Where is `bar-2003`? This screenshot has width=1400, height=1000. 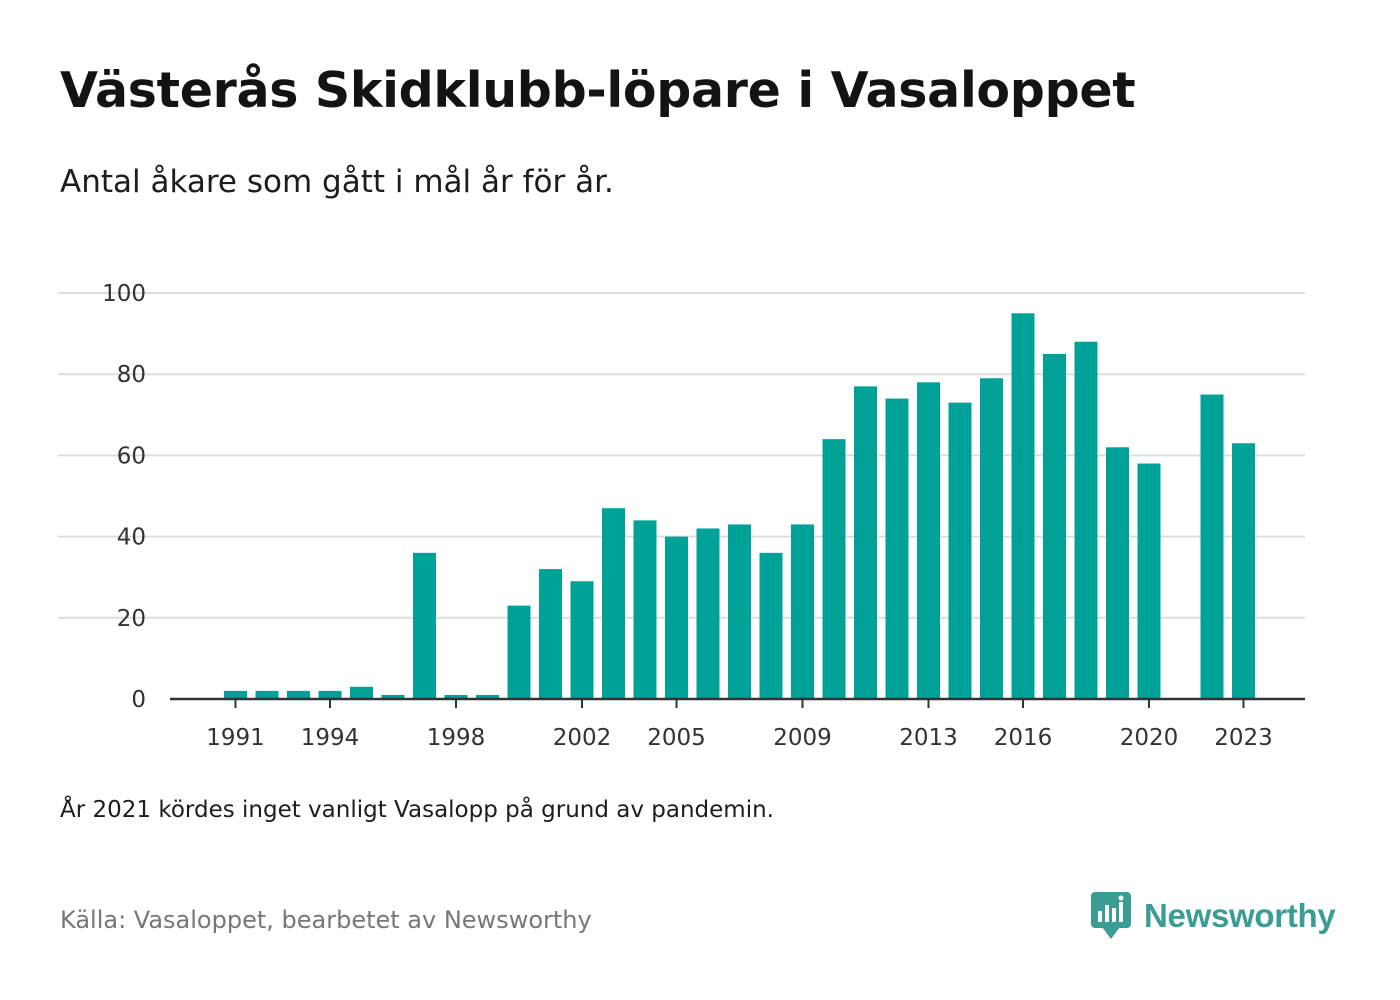
bar-2003 is located at coordinates (613, 603).